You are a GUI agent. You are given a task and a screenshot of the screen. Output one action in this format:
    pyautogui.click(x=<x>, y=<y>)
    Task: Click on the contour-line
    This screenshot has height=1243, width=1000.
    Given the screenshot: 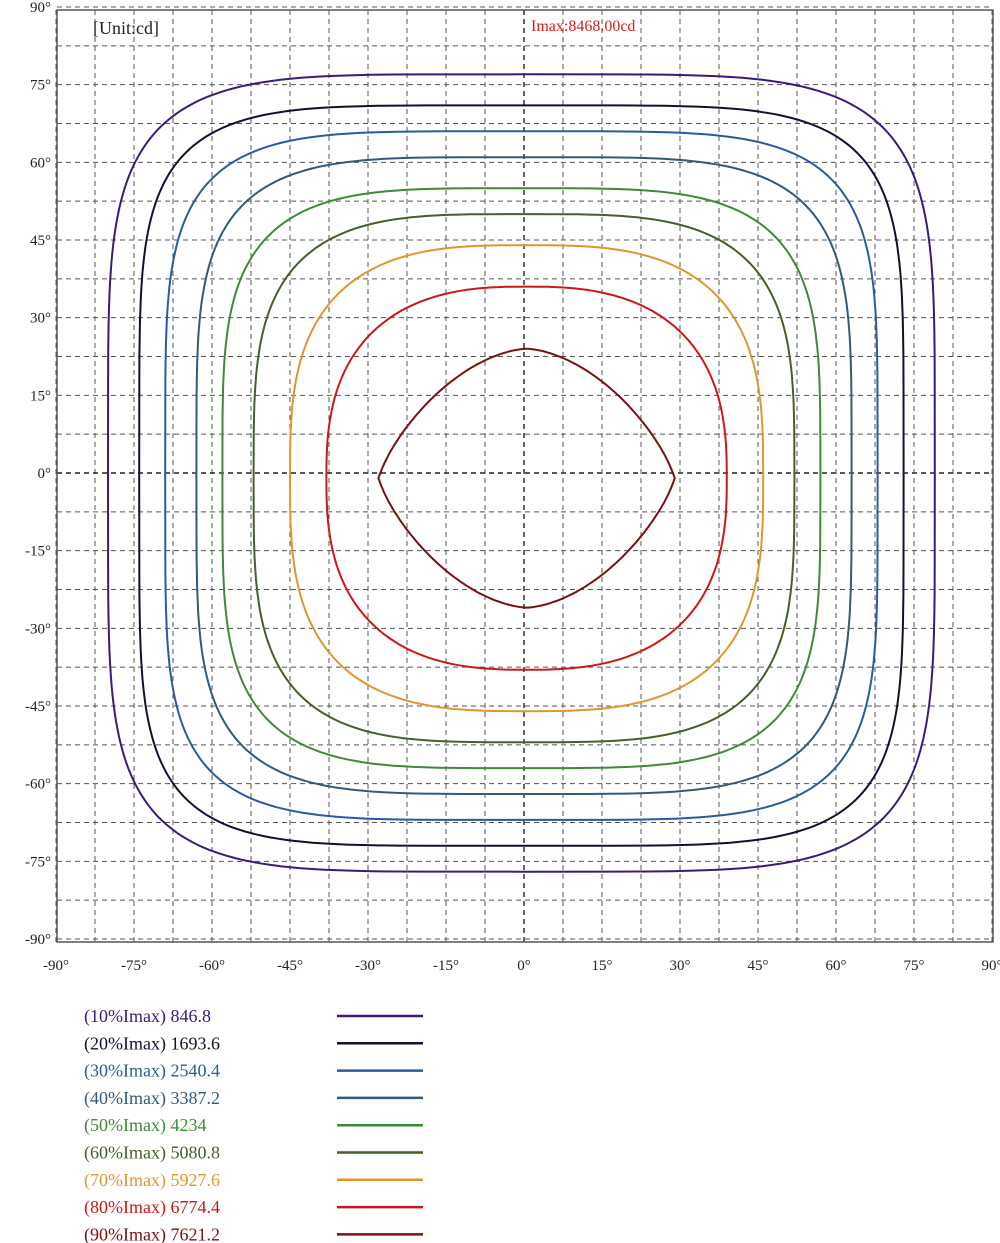 What is the action you would take?
    pyautogui.click(x=526, y=478)
    